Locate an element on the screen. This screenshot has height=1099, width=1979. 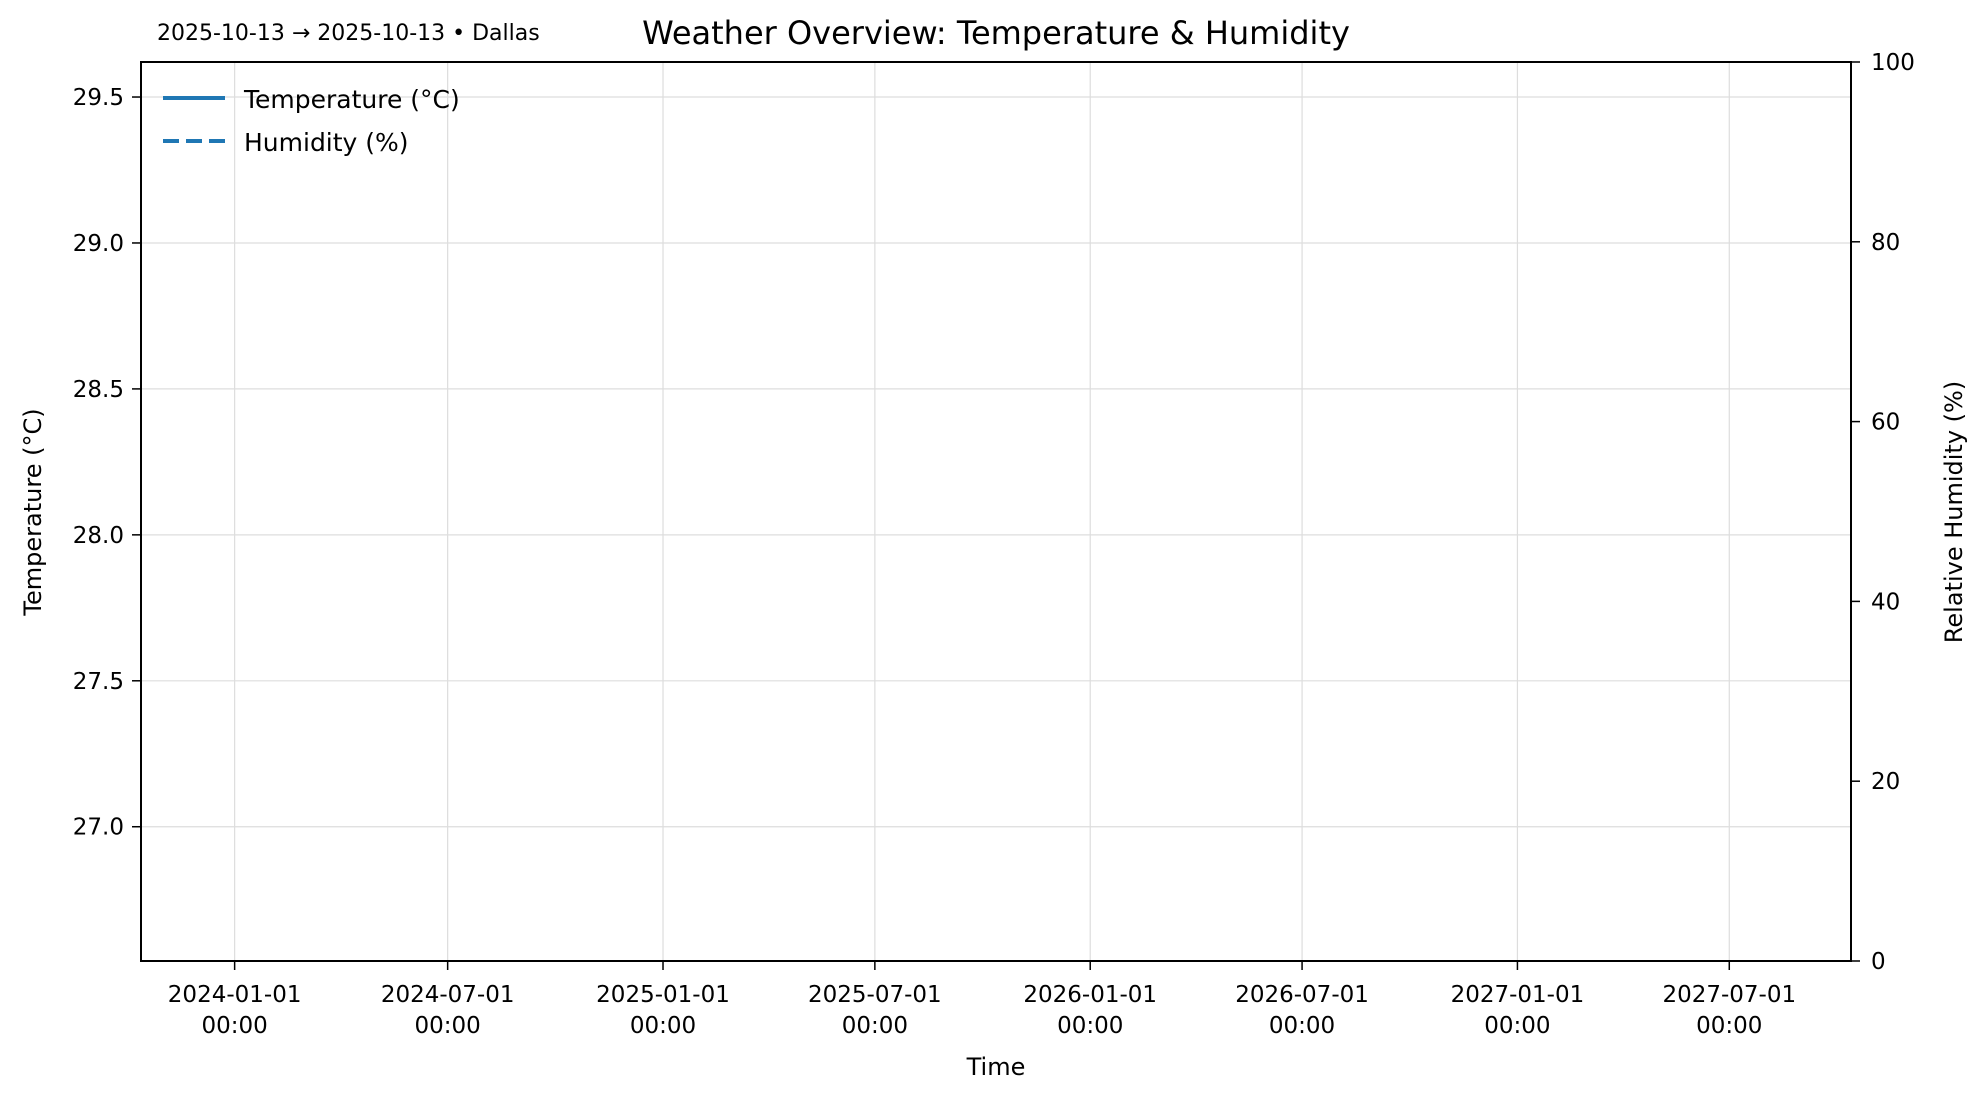
x-axis-title: Time is located at coordinates (996, 1067).